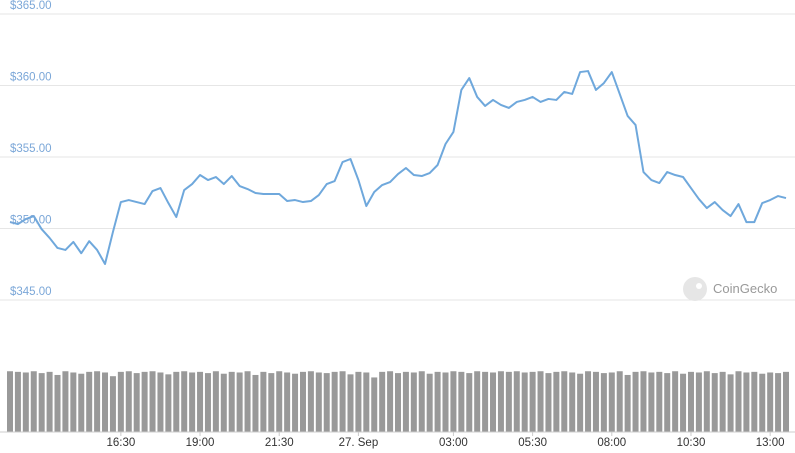  Describe the element at coordinates (279, 443) in the screenshot. I see `x-tick-label: 21:30` at that location.